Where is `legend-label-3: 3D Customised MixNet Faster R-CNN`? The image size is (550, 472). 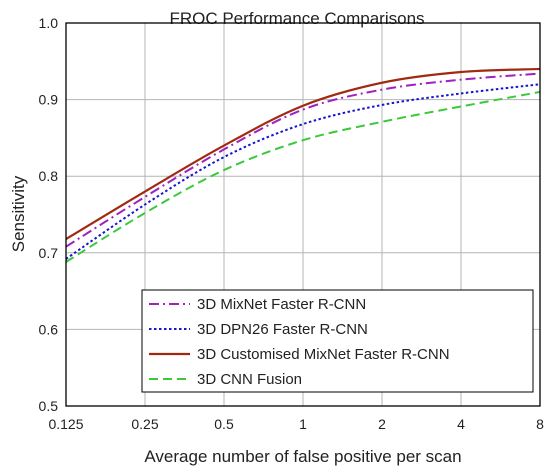
legend-label-3: 3D Customised MixNet Faster R-CNN is located at coordinates (323, 354).